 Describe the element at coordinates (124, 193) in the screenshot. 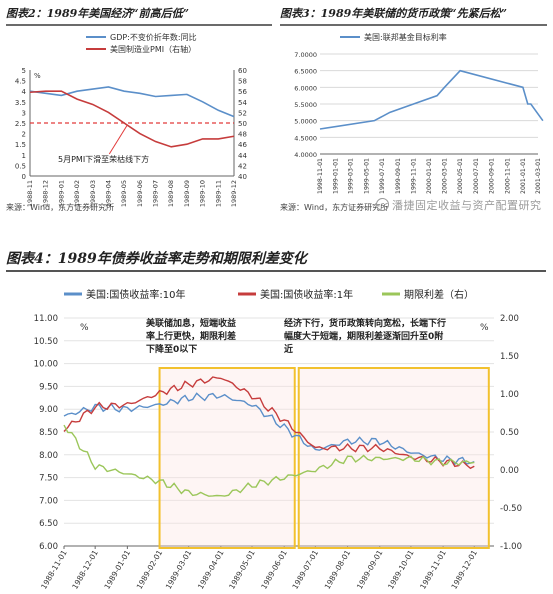

I see `x-tick-label: 1989-05` at that location.